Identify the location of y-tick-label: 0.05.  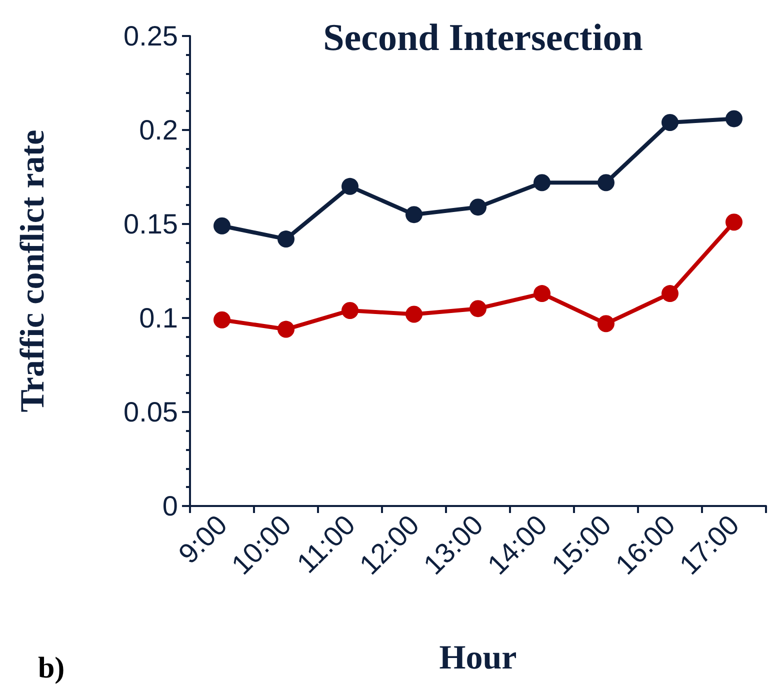
(151, 412).